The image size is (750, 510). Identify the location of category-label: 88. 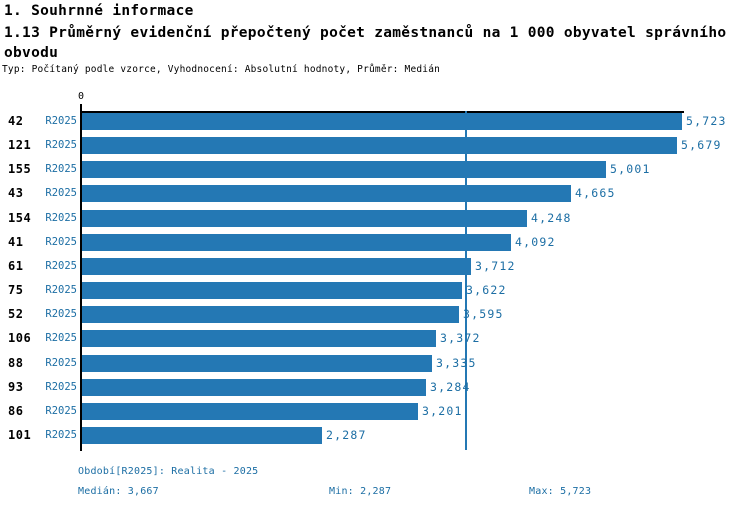
(16, 363).